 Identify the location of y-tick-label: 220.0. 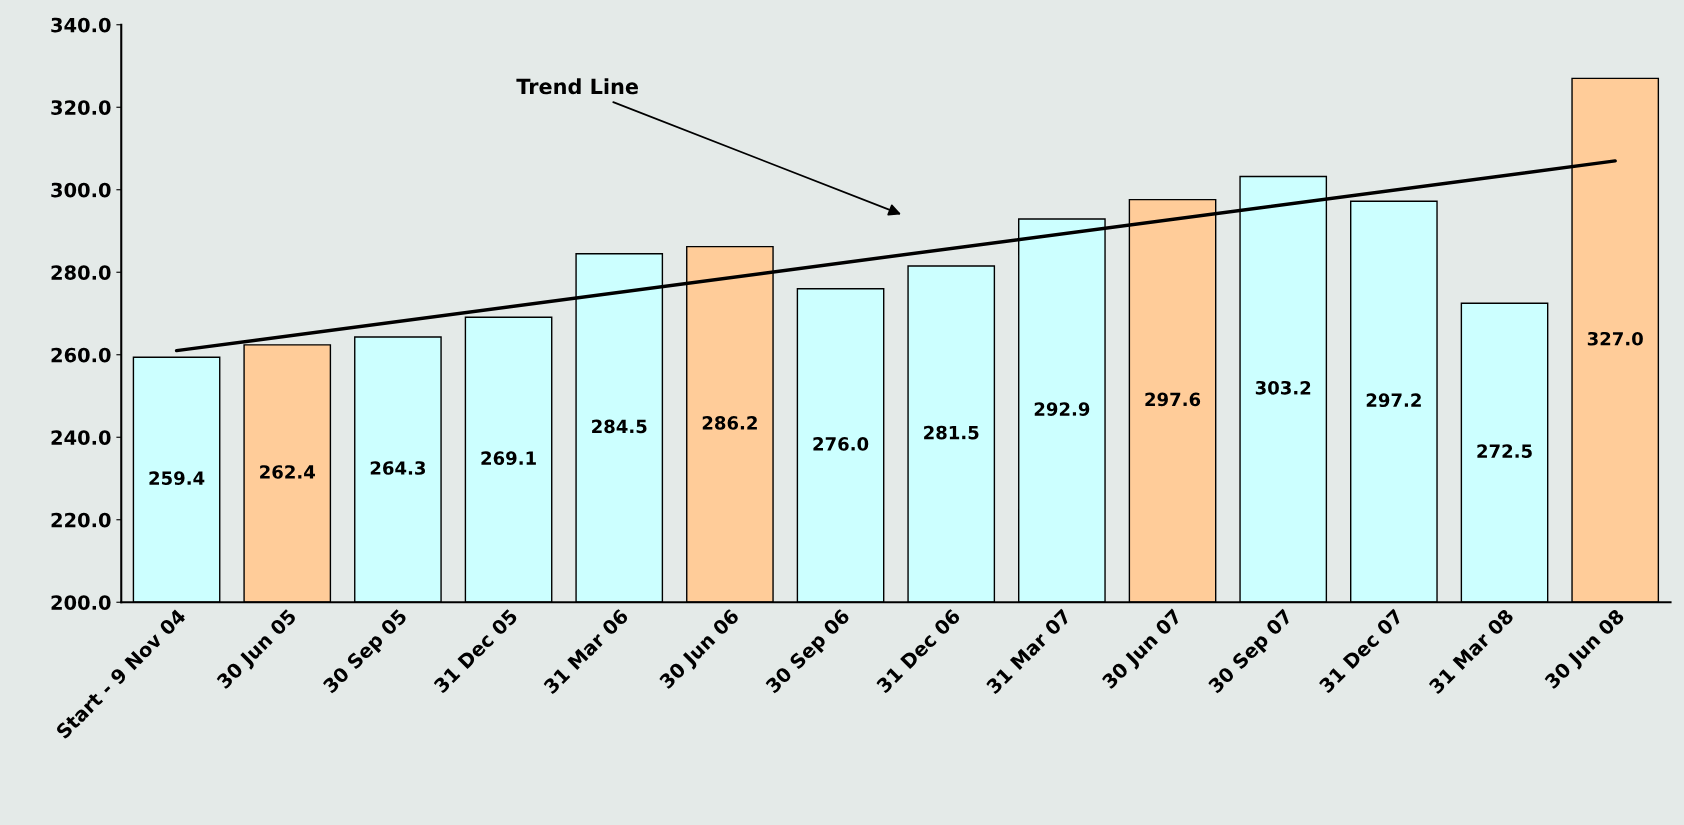
(81, 520).